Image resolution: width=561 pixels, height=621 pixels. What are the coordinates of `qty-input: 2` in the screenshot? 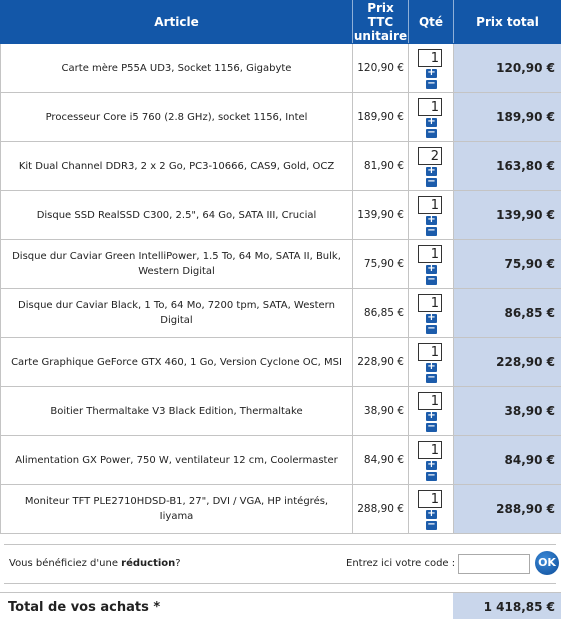 It's located at (430, 156).